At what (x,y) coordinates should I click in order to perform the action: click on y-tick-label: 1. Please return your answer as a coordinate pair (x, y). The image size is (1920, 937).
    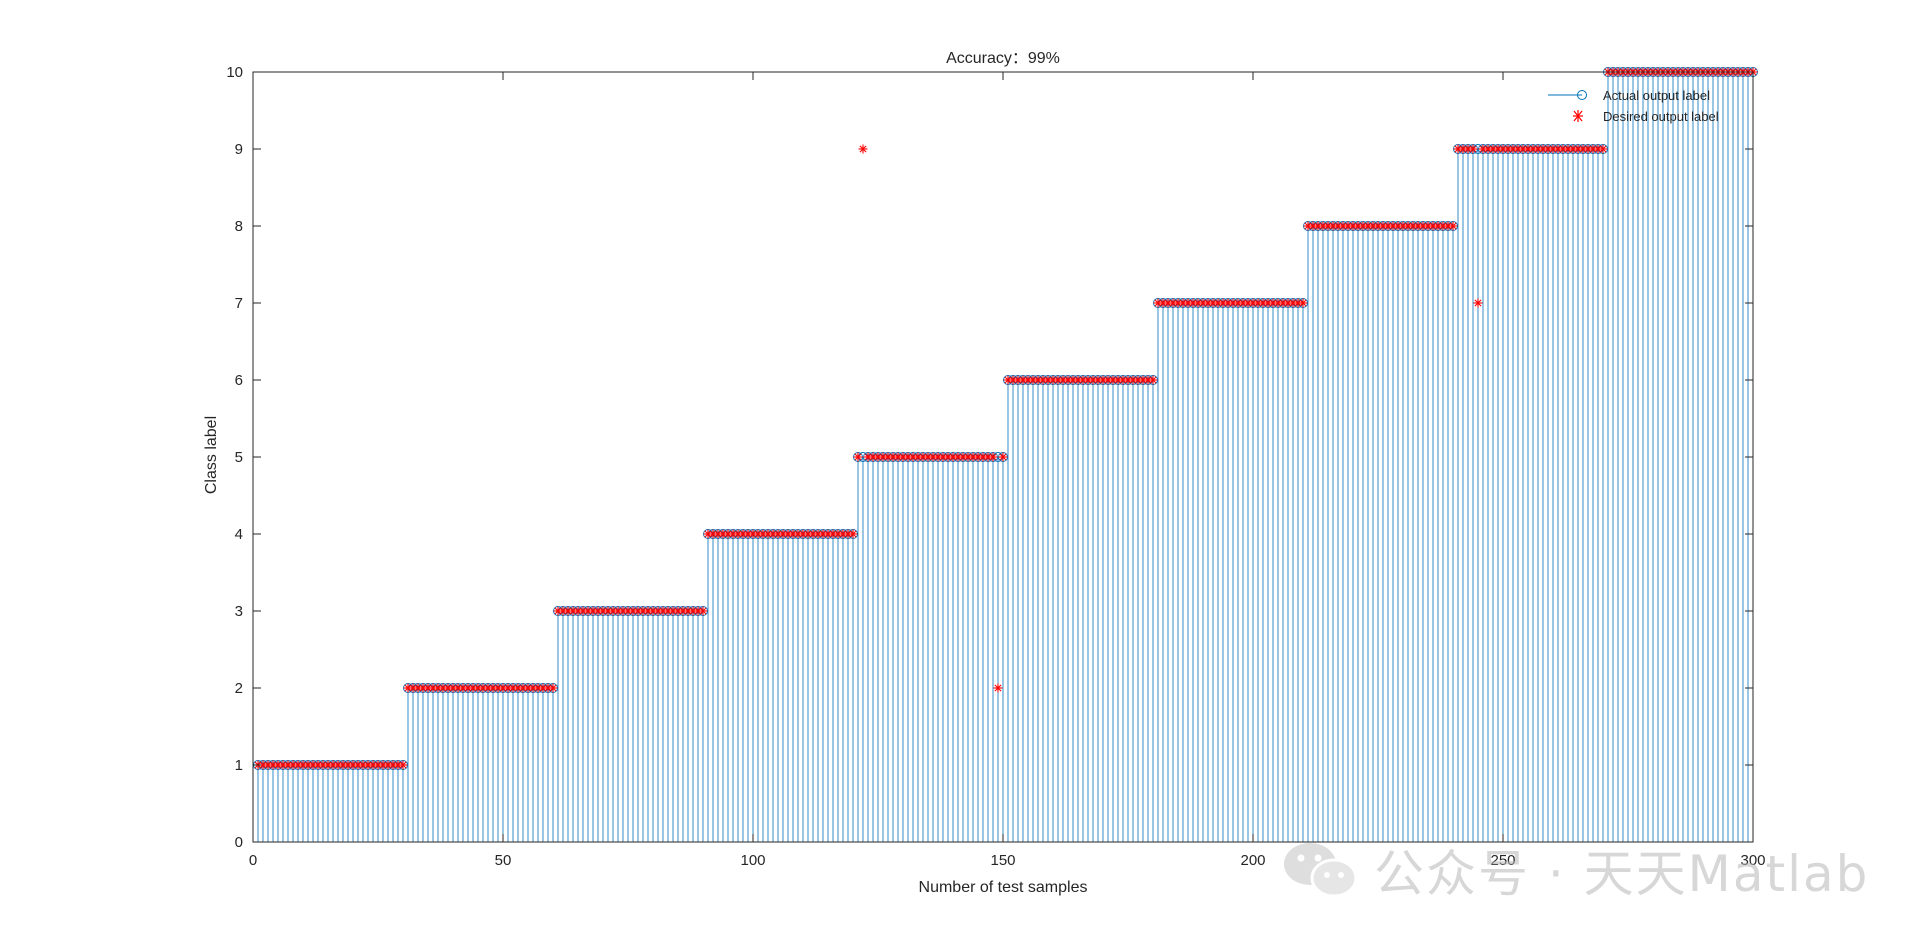
    Looking at the image, I should click on (239, 765).